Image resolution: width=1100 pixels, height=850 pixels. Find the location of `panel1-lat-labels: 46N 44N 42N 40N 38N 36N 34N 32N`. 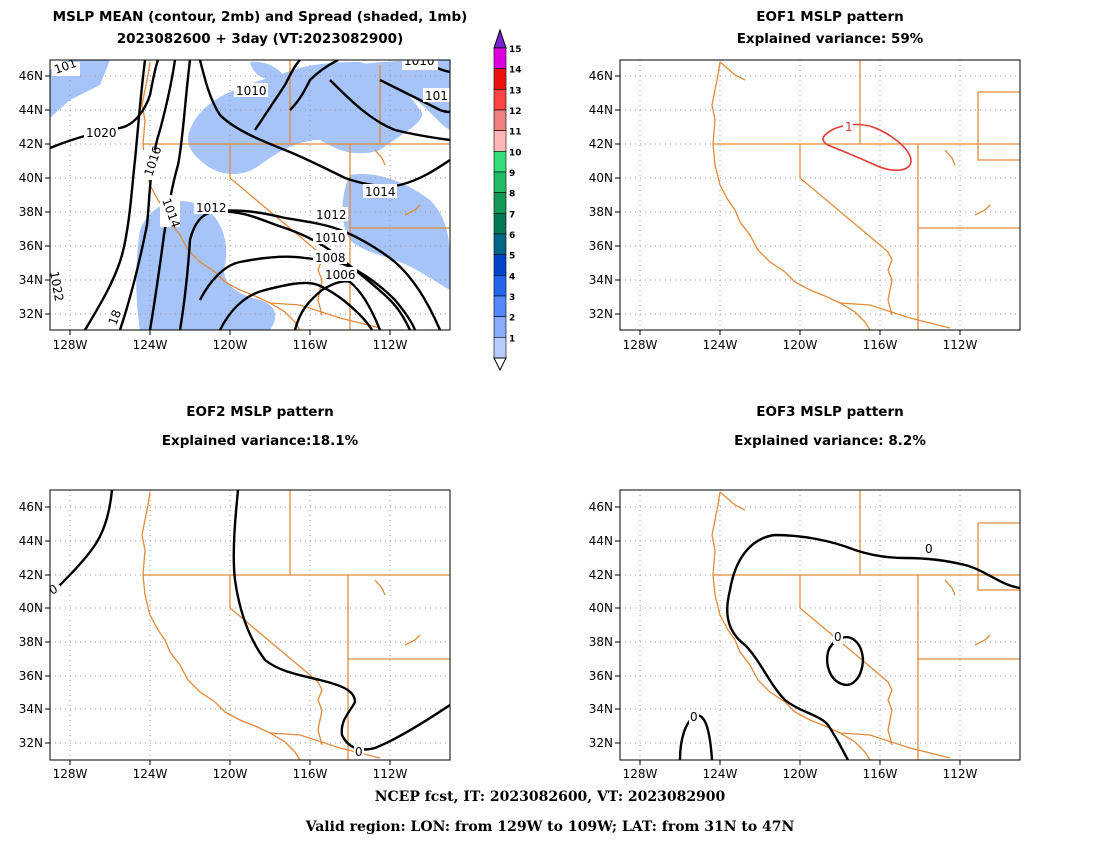

panel1-lat-labels: 46N 44N 42N 40N 38N 36N 34N 32N is located at coordinates (31, 195).